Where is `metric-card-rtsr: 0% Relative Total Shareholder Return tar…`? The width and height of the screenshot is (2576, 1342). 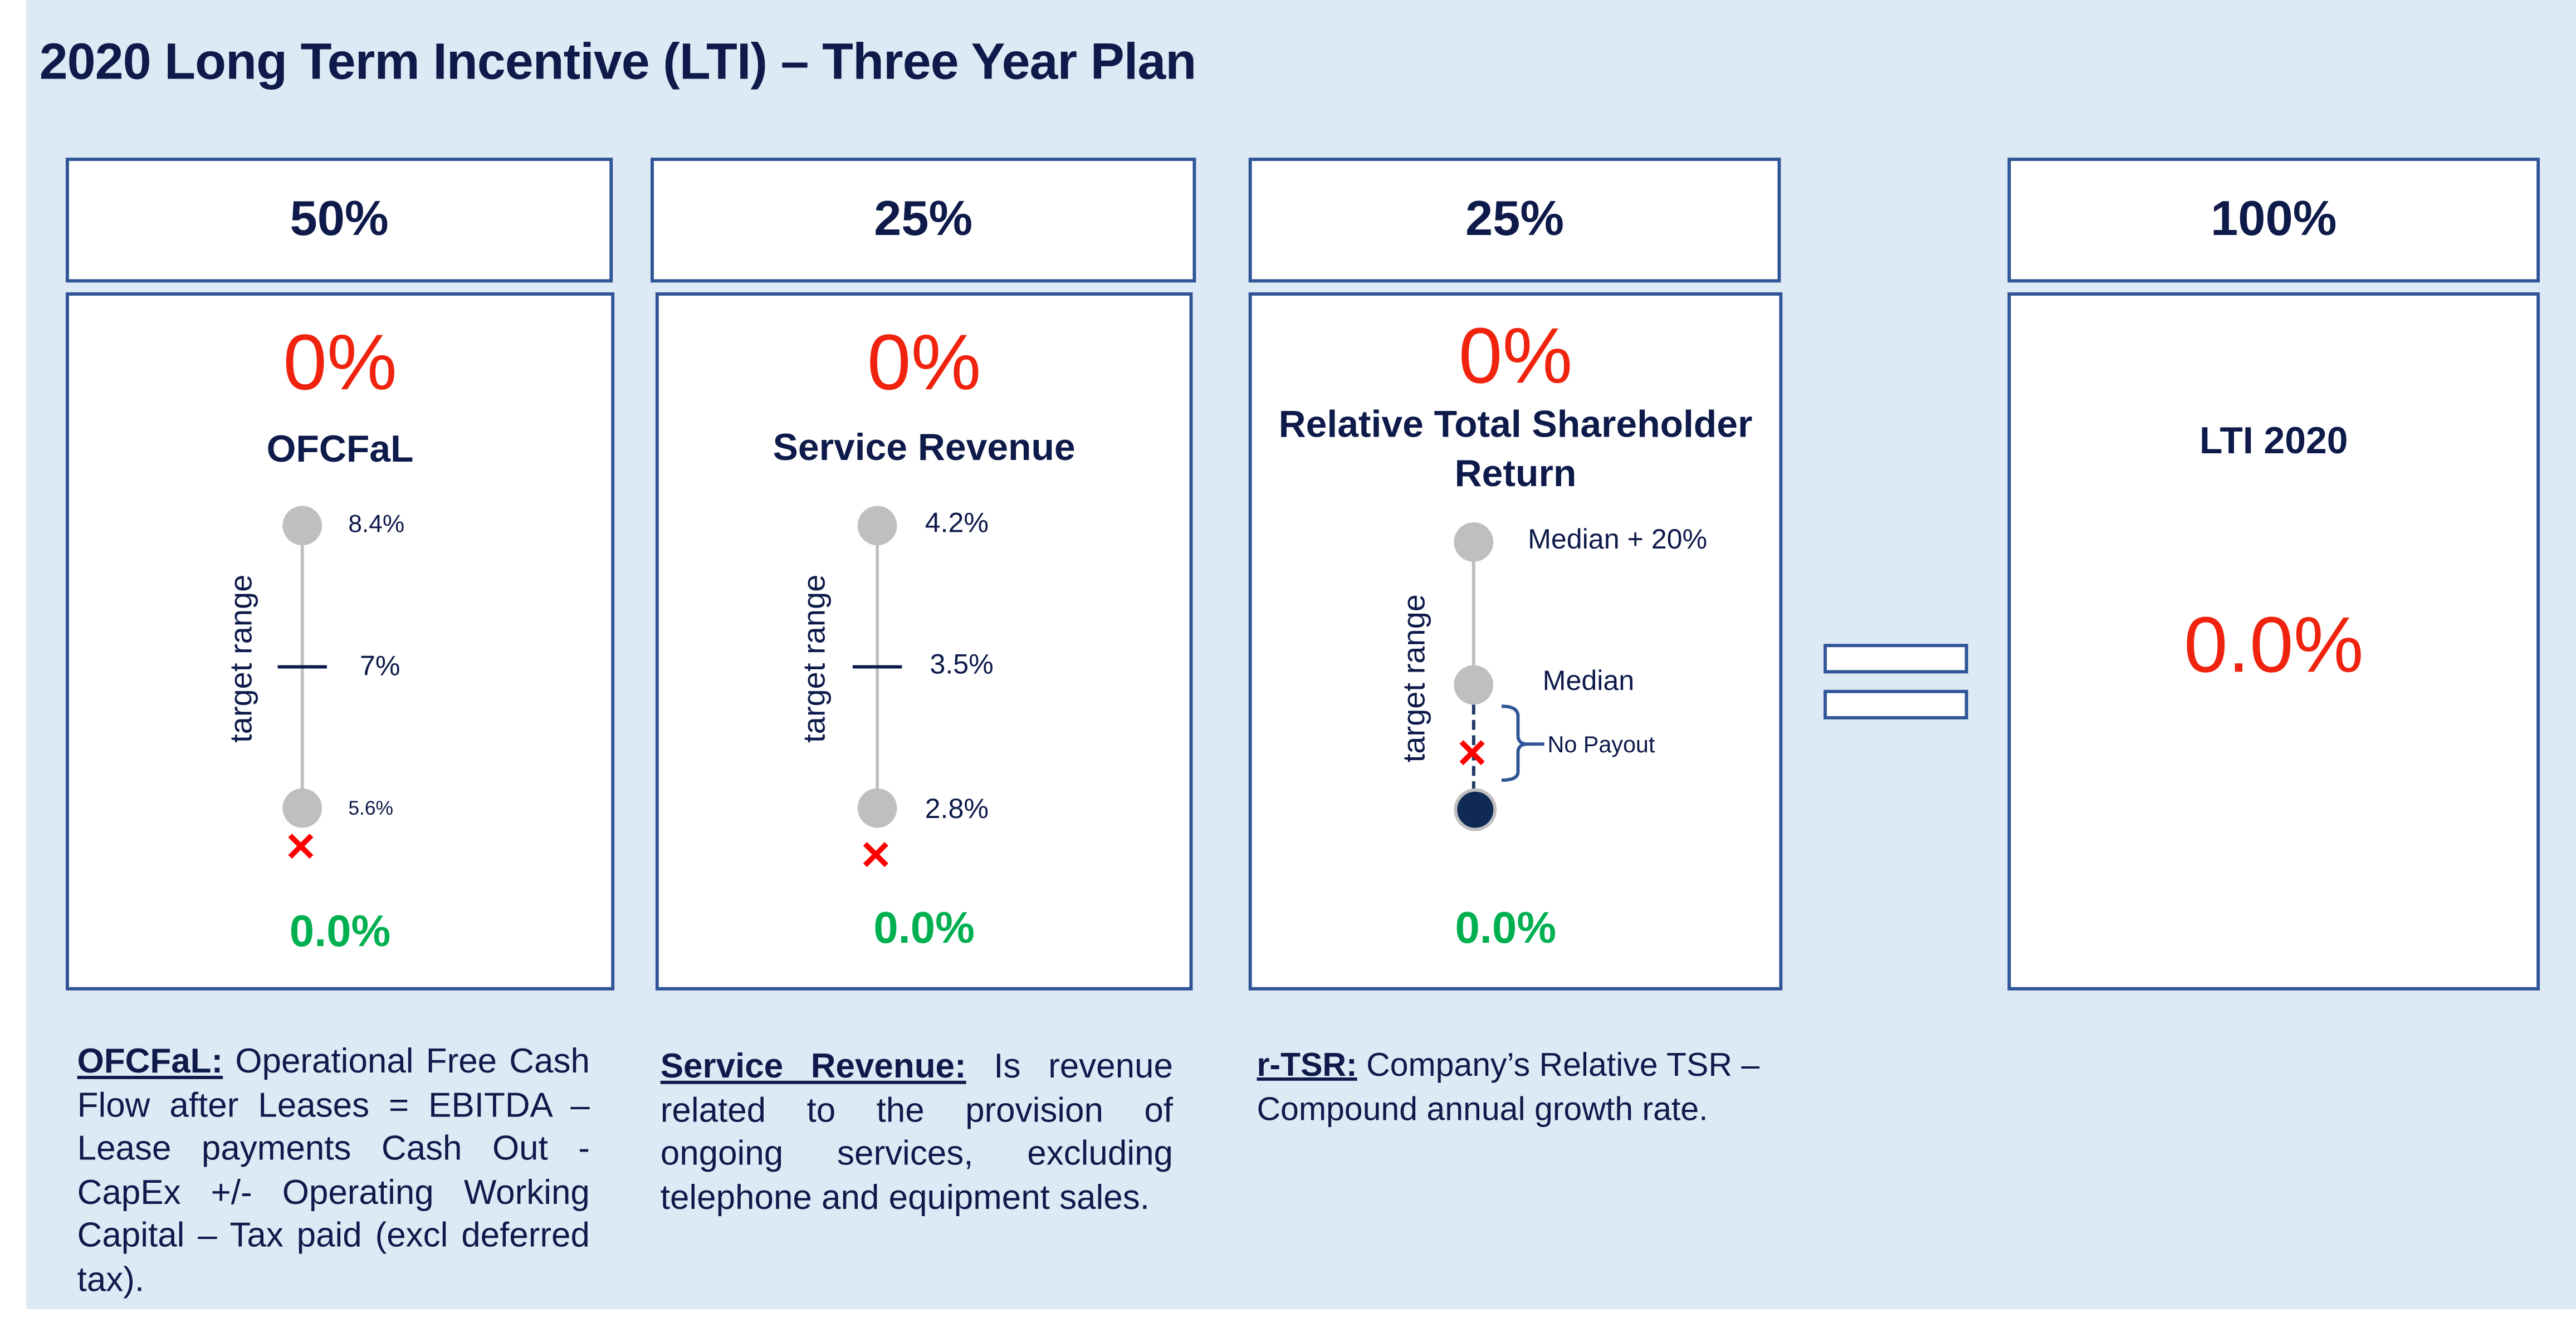
metric-card-rtsr: 0% Relative Total Shareholder Return tar… is located at coordinates (1515, 641).